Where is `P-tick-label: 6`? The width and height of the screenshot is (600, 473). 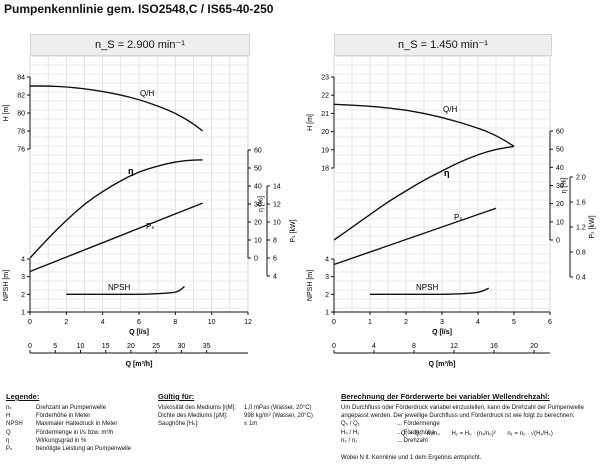 P-tick-label: 6 is located at coordinates (275, 259).